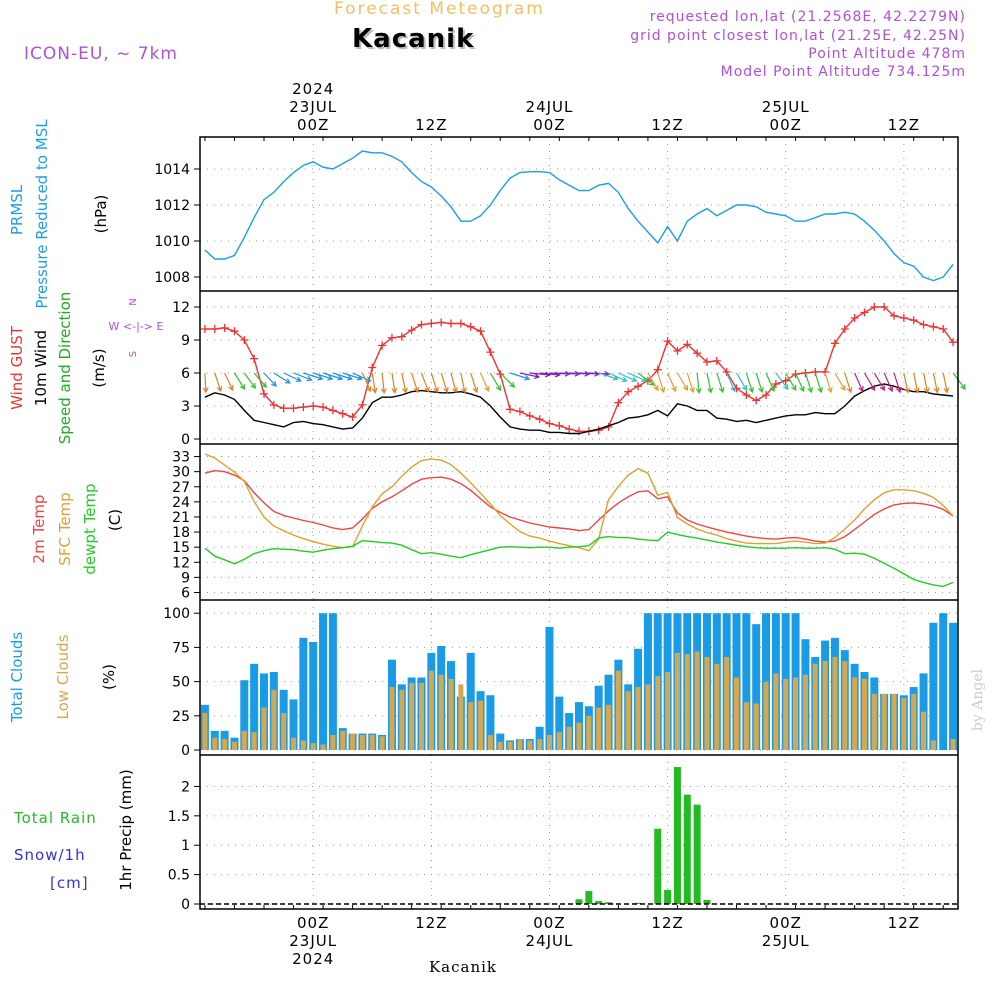 Image resolution: width=1000 pixels, height=1000 pixels. I want to click on time-label-top: 00Z, so click(786, 125).